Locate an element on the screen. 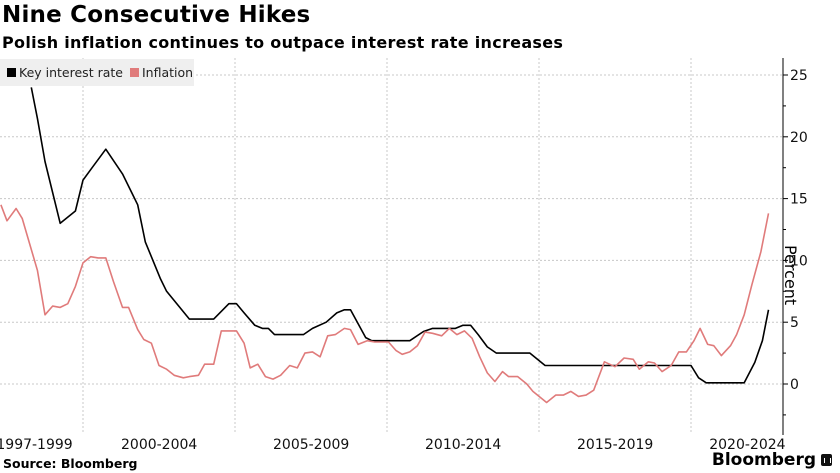  y-axis: 0 5 10 15 20 25 is located at coordinates (795, 246).